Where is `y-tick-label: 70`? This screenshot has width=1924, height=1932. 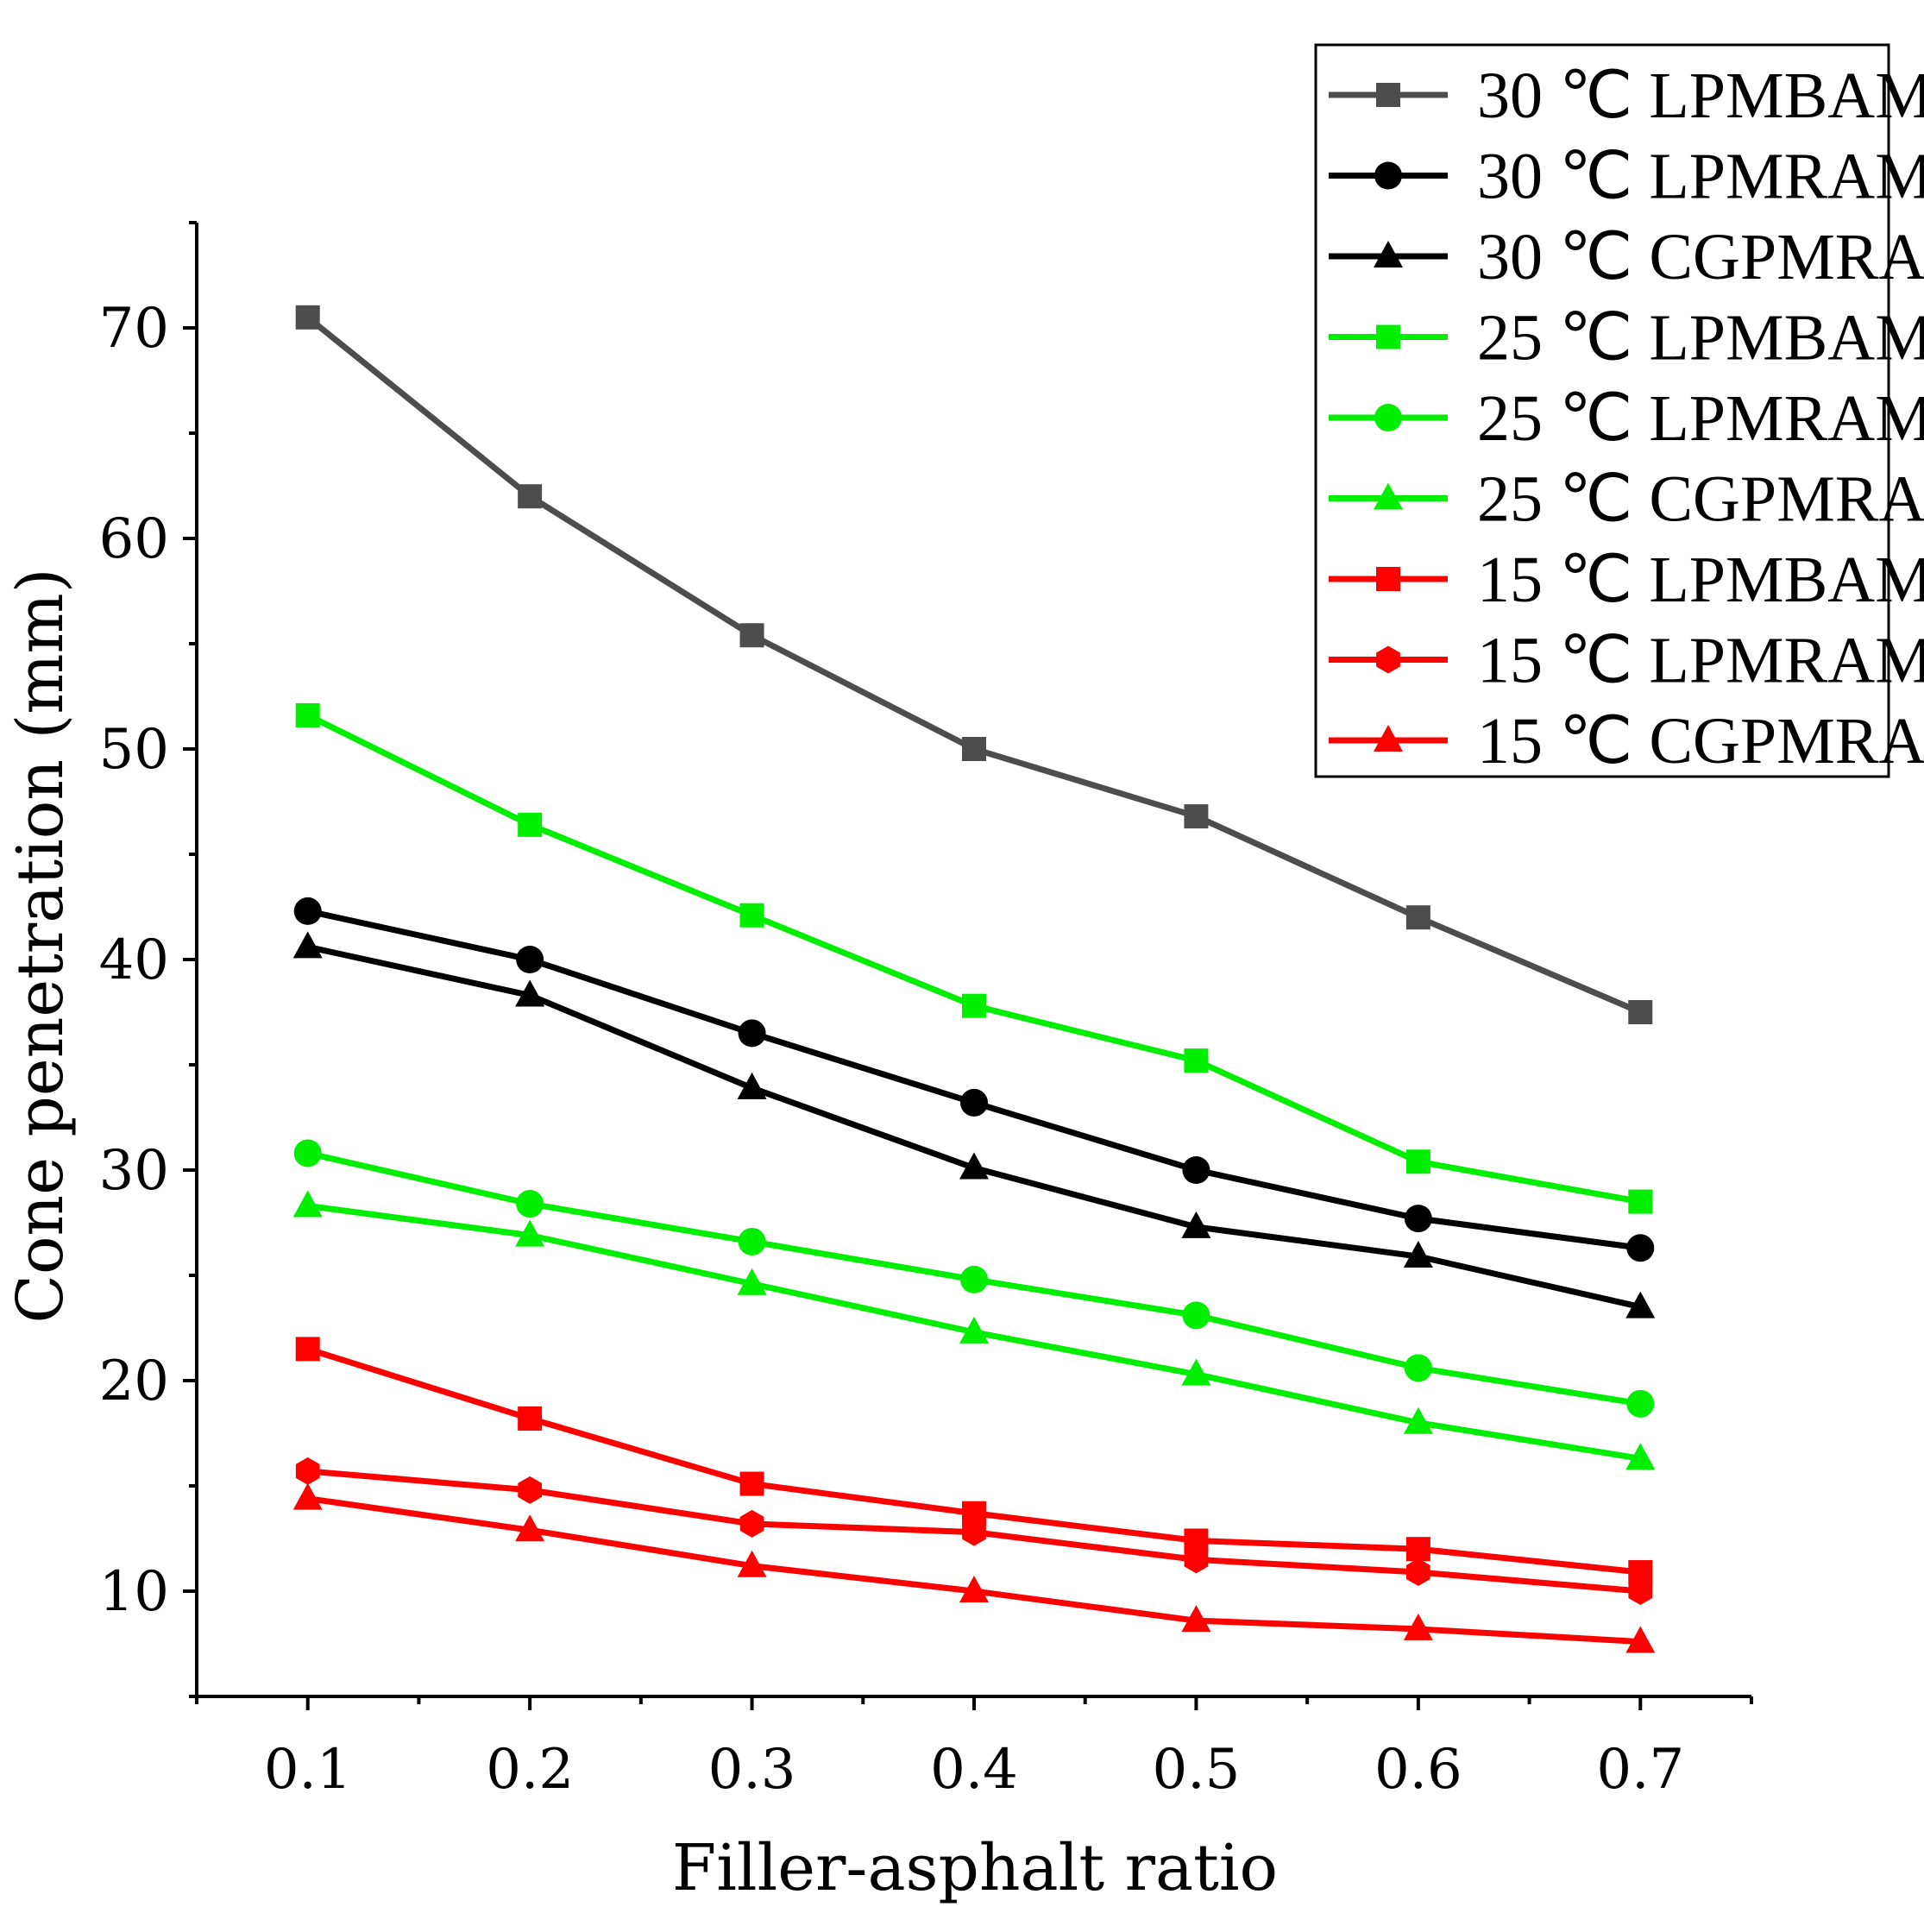 y-tick-label: 70 is located at coordinates (134, 329).